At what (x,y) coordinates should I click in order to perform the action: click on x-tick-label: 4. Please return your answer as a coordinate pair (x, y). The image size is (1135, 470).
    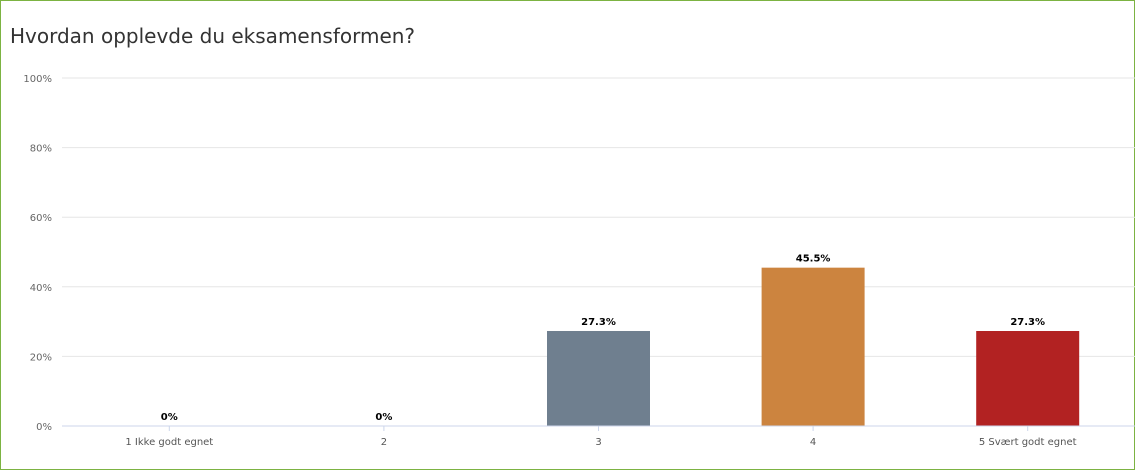
    Looking at the image, I should click on (813, 442).